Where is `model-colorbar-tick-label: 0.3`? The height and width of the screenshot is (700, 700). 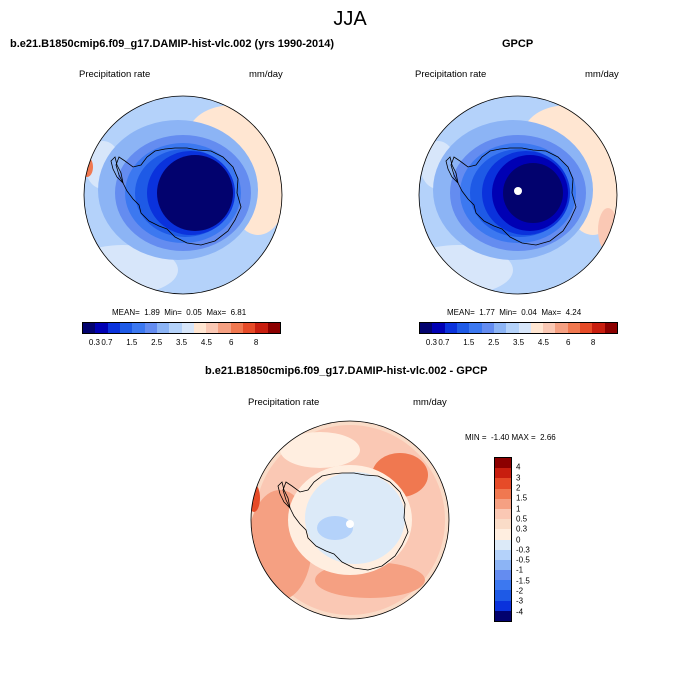 model-colorbar-tick-label: 0.3 is located at coordinates (94, 342).